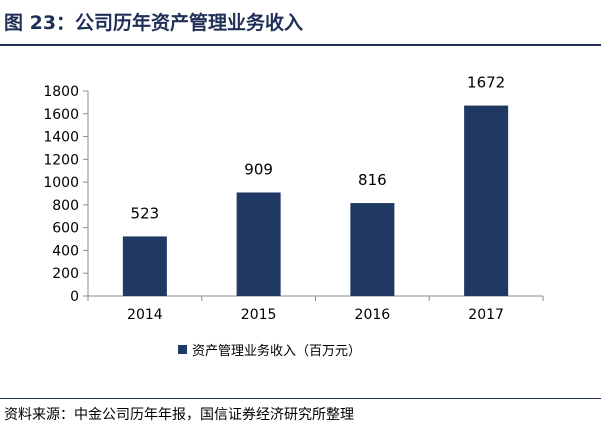 The width and height of the screenshot is (601, 431). What do you see at coordinates (61, 92) in the screenshot?
I see `y-tick-label: 1800` at bounding box center [61, 92].